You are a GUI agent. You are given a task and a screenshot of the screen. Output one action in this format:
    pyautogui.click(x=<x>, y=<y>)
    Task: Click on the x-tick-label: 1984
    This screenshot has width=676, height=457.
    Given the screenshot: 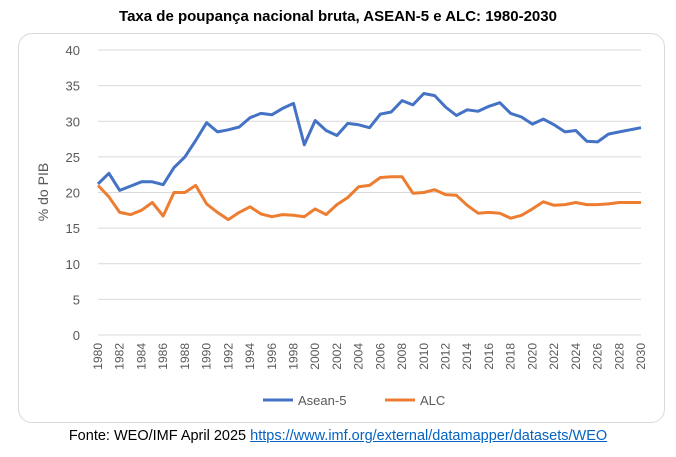 What is the action you would take?
    pyautogui.click(x=141, y=356)
    